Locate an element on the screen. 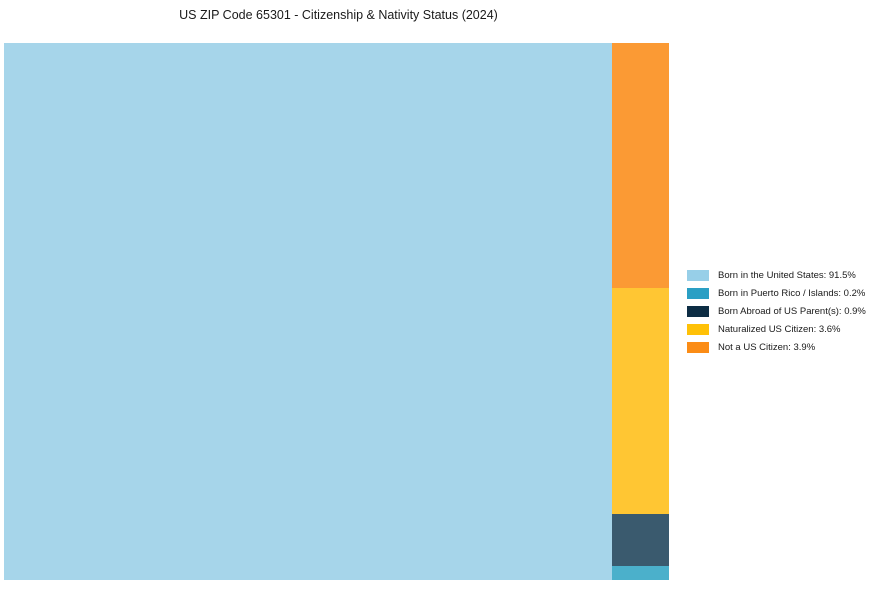 This screenshot has height=590, width=889. legend-item-label: Not a US Citizen: 3.9% is located at coordinates (767, 347).